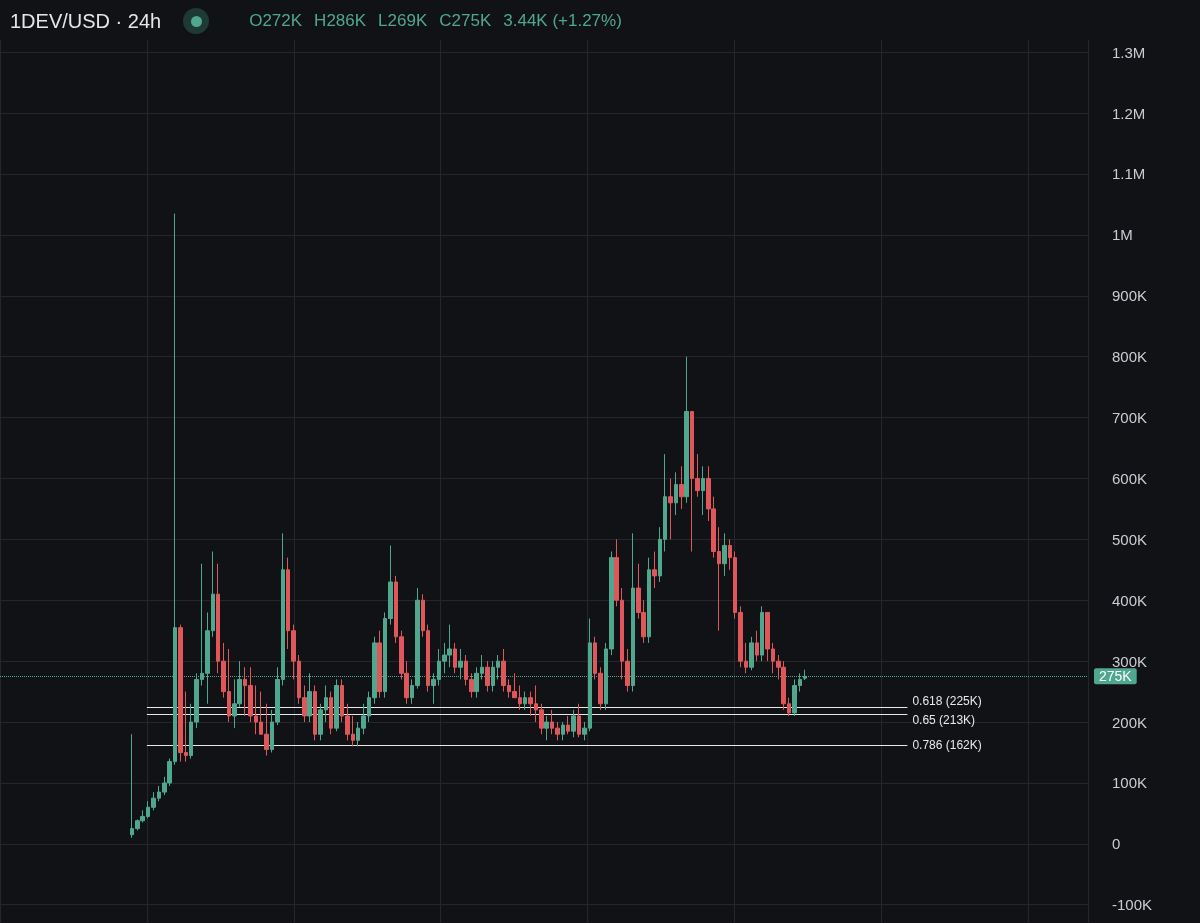 Image resolution: width=1200 pixels, height=923 pixels. Describe the element at coordinates (1130, 783) in the screenshot. I see `y-tick-label: 100K` at that location.